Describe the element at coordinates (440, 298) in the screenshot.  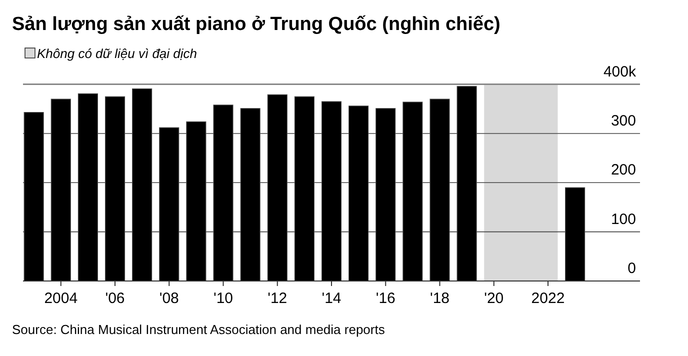
I see `x-tick-label: '18` at that location.